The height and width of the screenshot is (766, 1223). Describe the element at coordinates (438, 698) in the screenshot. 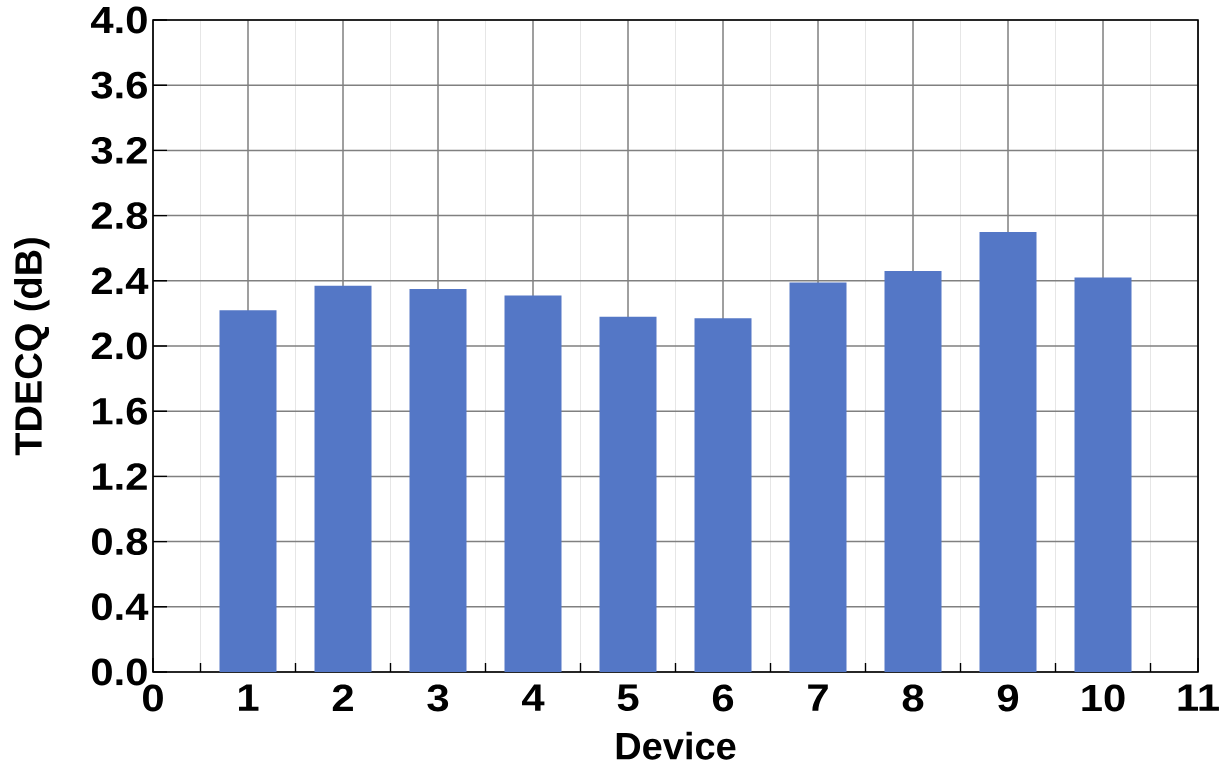

I see `x-tick-label: 3` at that location.